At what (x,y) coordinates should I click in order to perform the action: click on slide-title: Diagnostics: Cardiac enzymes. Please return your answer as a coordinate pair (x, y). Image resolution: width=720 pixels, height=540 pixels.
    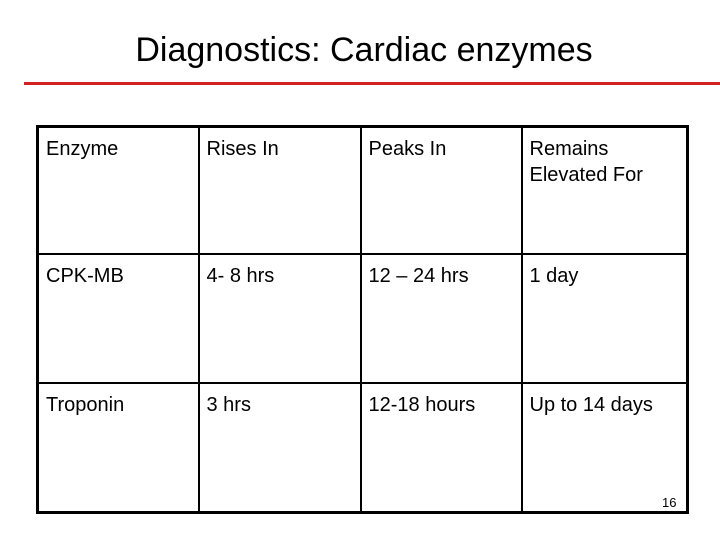
    Looking at the image, I should click on (364, 50).